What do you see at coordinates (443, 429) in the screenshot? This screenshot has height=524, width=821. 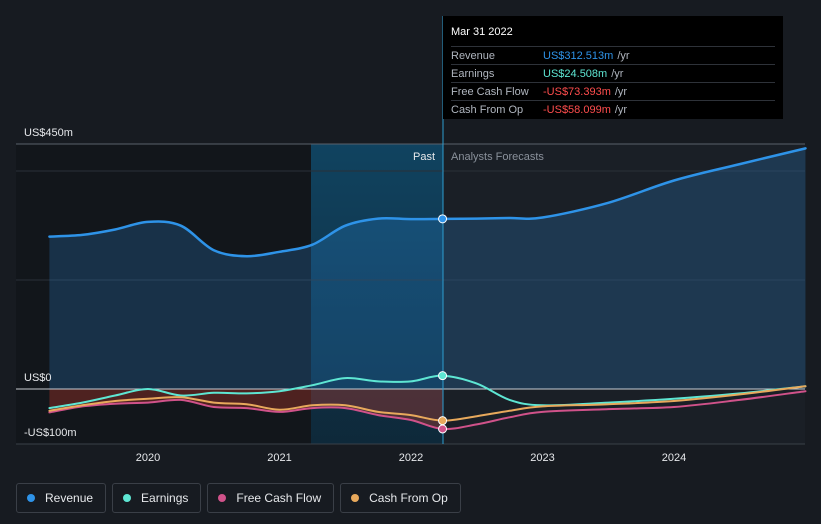 I see `marker-free-cash-flow` at bounding box center [443, 429].